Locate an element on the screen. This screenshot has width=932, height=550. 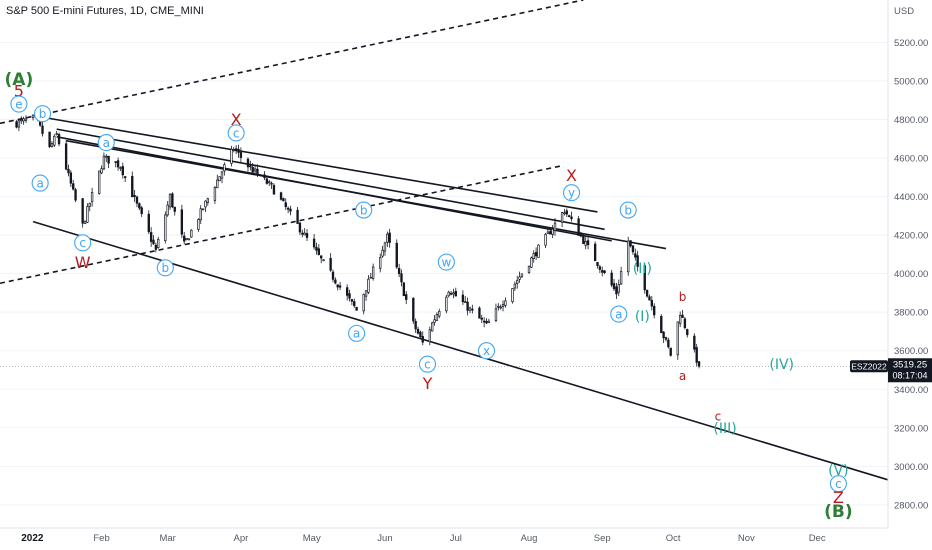
currency-label: USD is located at coordinates (904, 11).